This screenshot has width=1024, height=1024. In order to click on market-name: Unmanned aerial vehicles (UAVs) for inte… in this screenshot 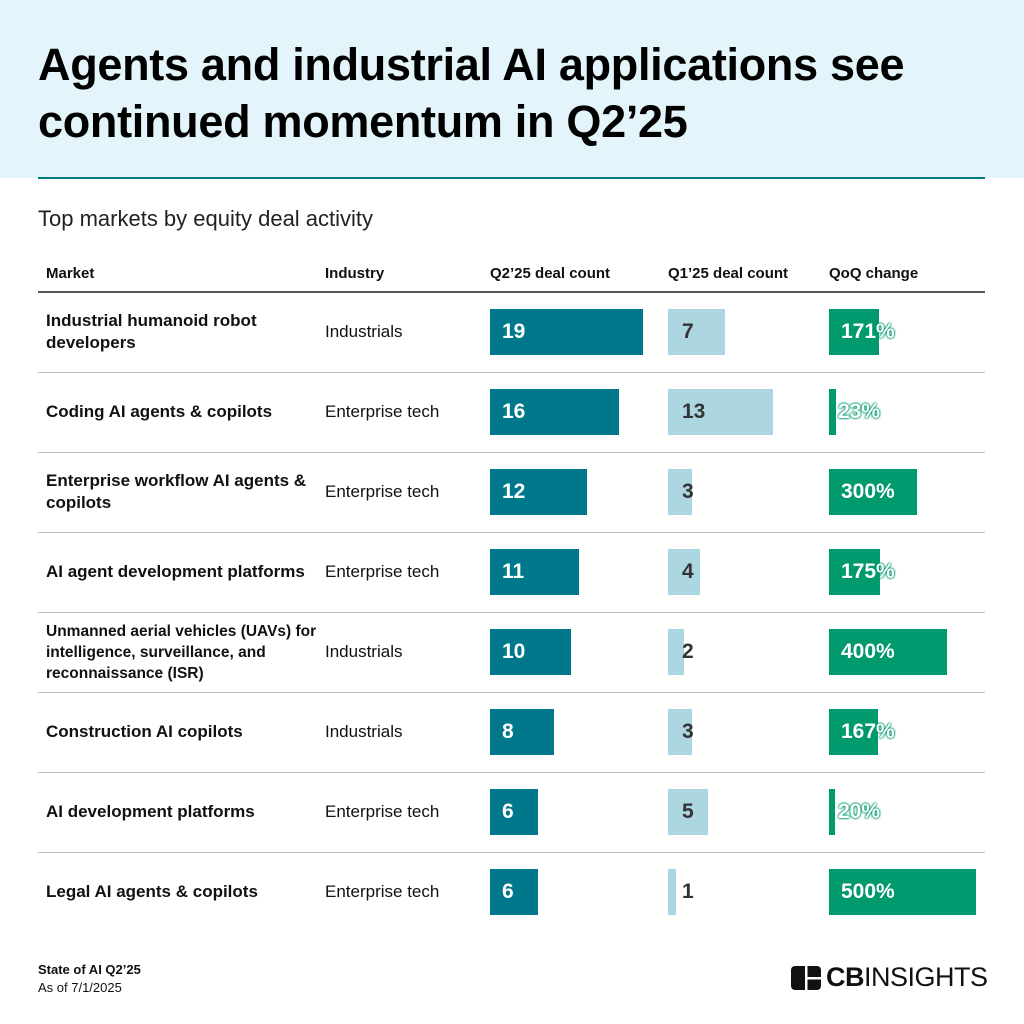, I will do `click(181, 652)`.